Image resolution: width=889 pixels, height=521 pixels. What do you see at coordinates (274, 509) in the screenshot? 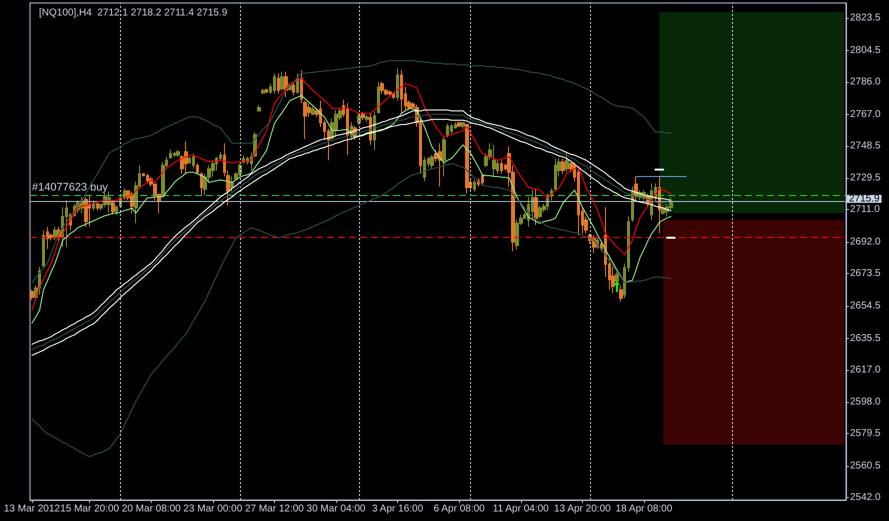
I see `x-tick-label: 27 Mar 12:00` at bounding box center [274, 509].